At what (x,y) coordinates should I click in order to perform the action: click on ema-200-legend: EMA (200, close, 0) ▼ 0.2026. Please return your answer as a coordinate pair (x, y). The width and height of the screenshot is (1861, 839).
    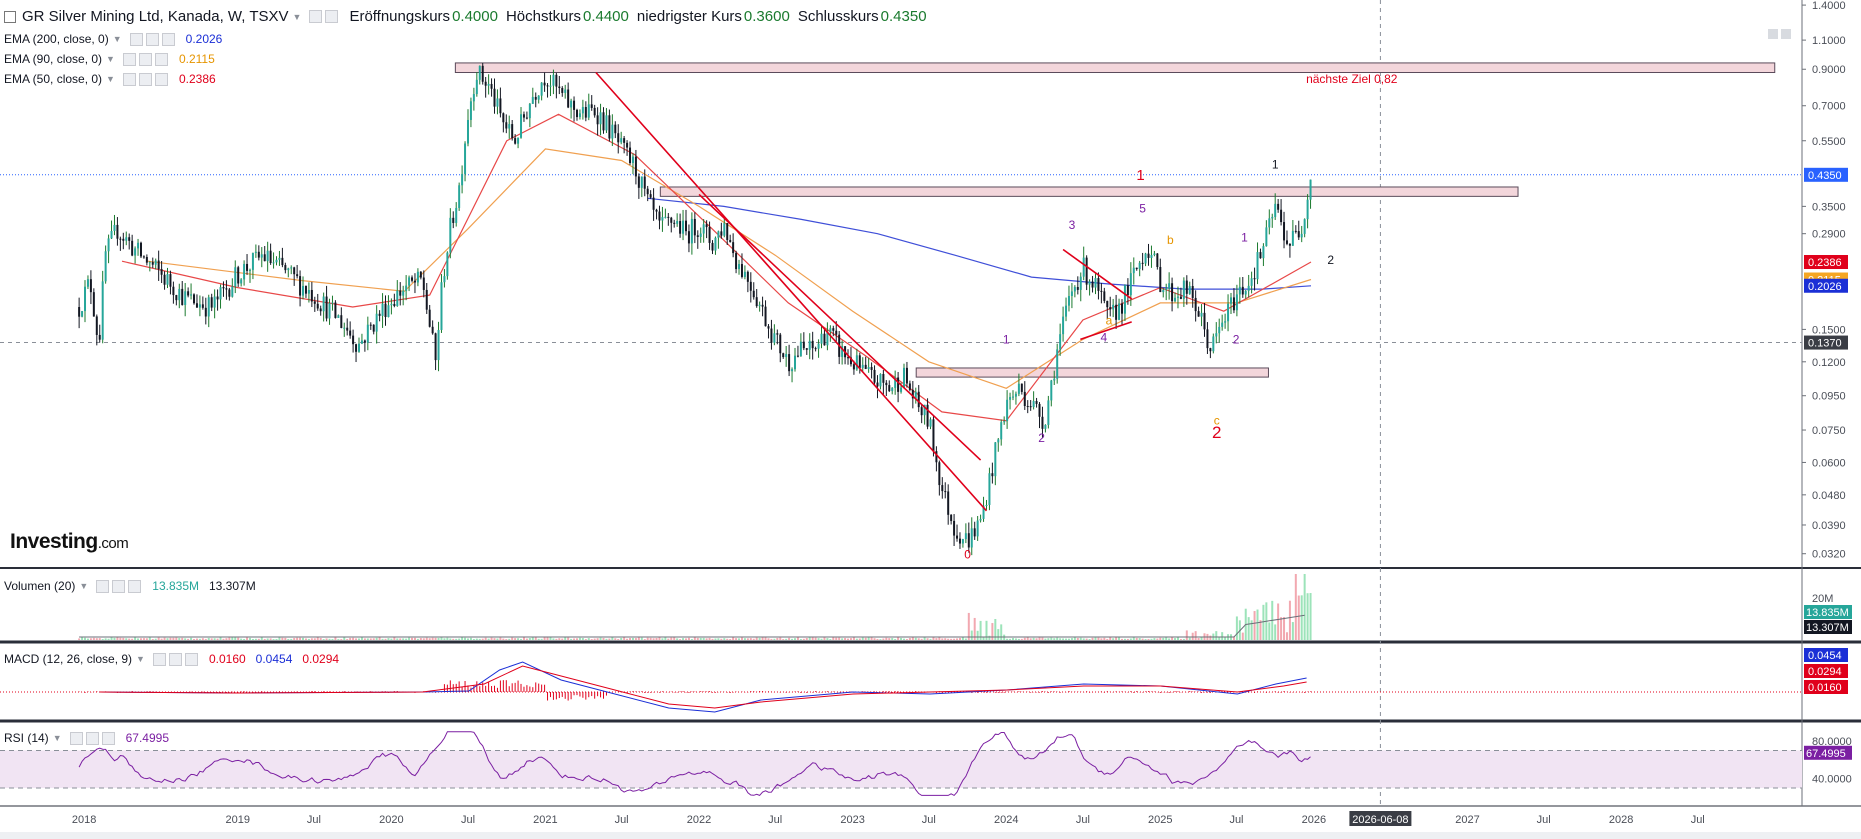
    Looking at the image, I should click on (113, 39).